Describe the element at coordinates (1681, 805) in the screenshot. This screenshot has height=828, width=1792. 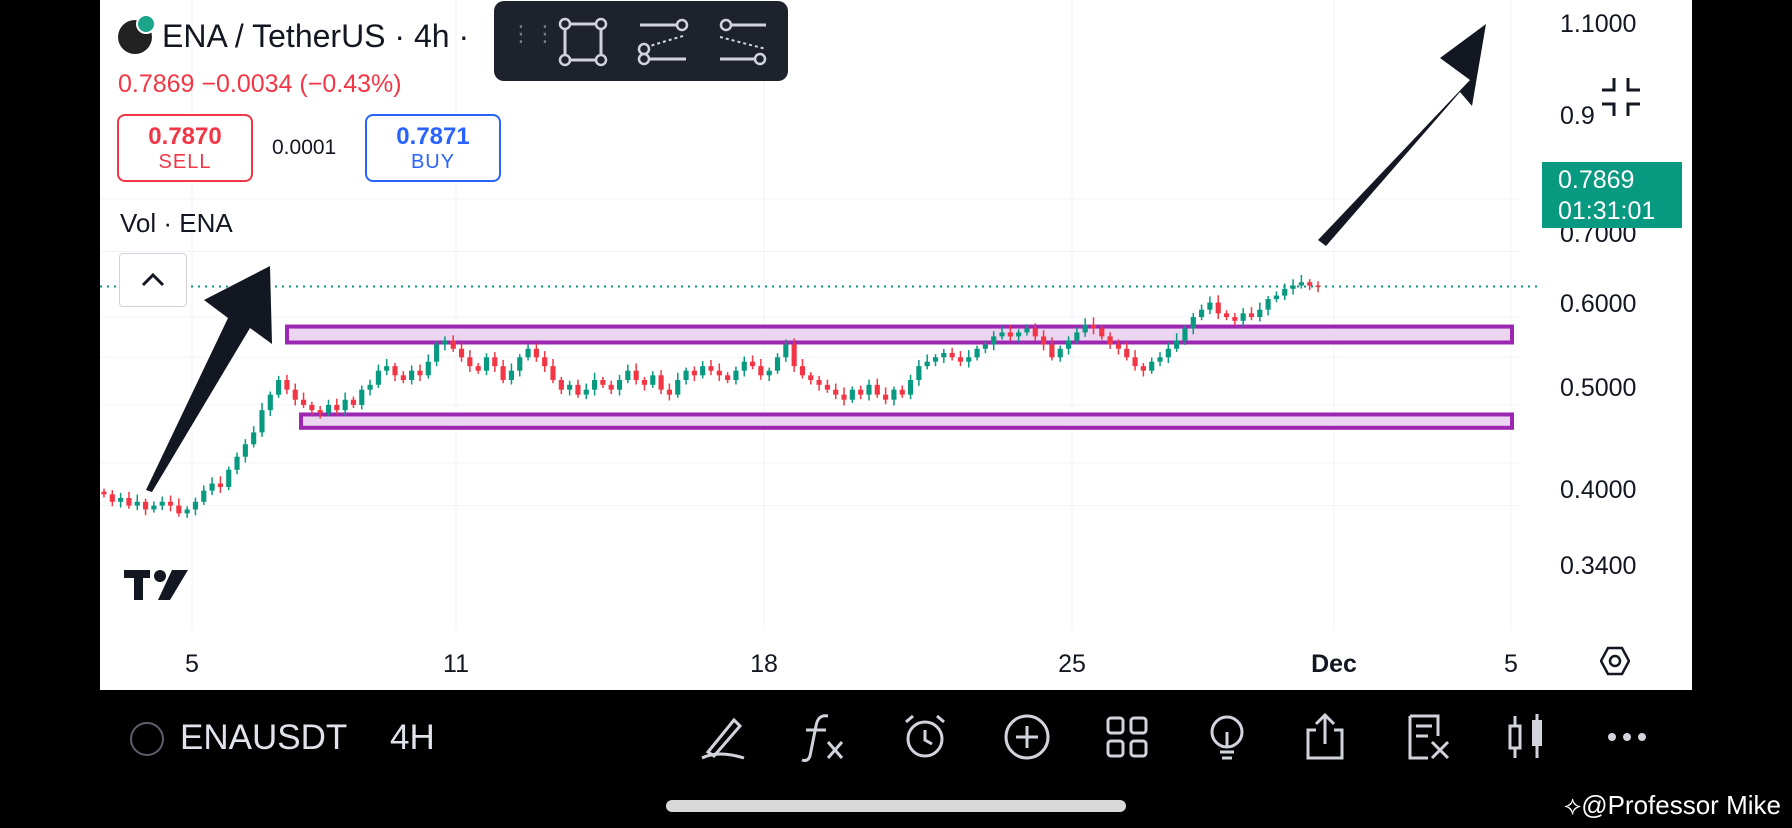
I see `watermark-label: @Professor Mike` at that location.